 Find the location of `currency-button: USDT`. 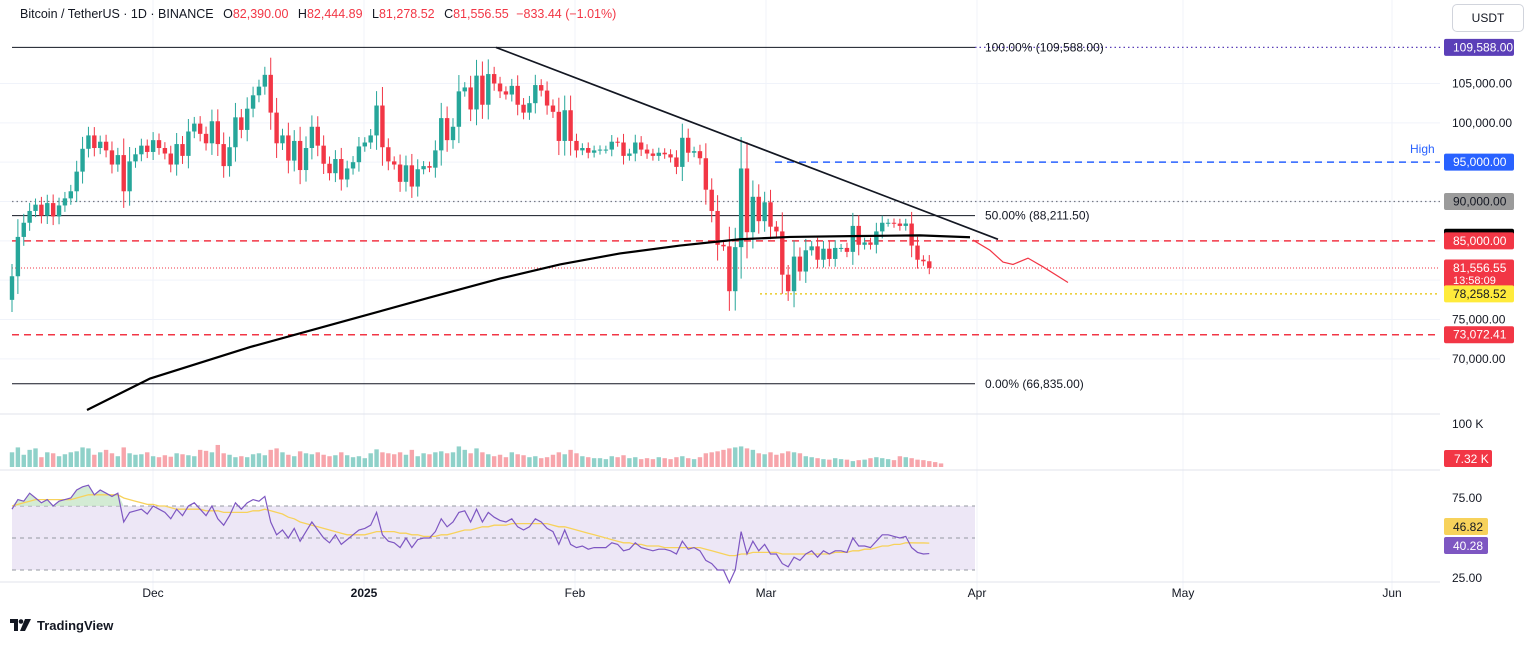

currency-button: USDT is located at coordinates (1488, 18).